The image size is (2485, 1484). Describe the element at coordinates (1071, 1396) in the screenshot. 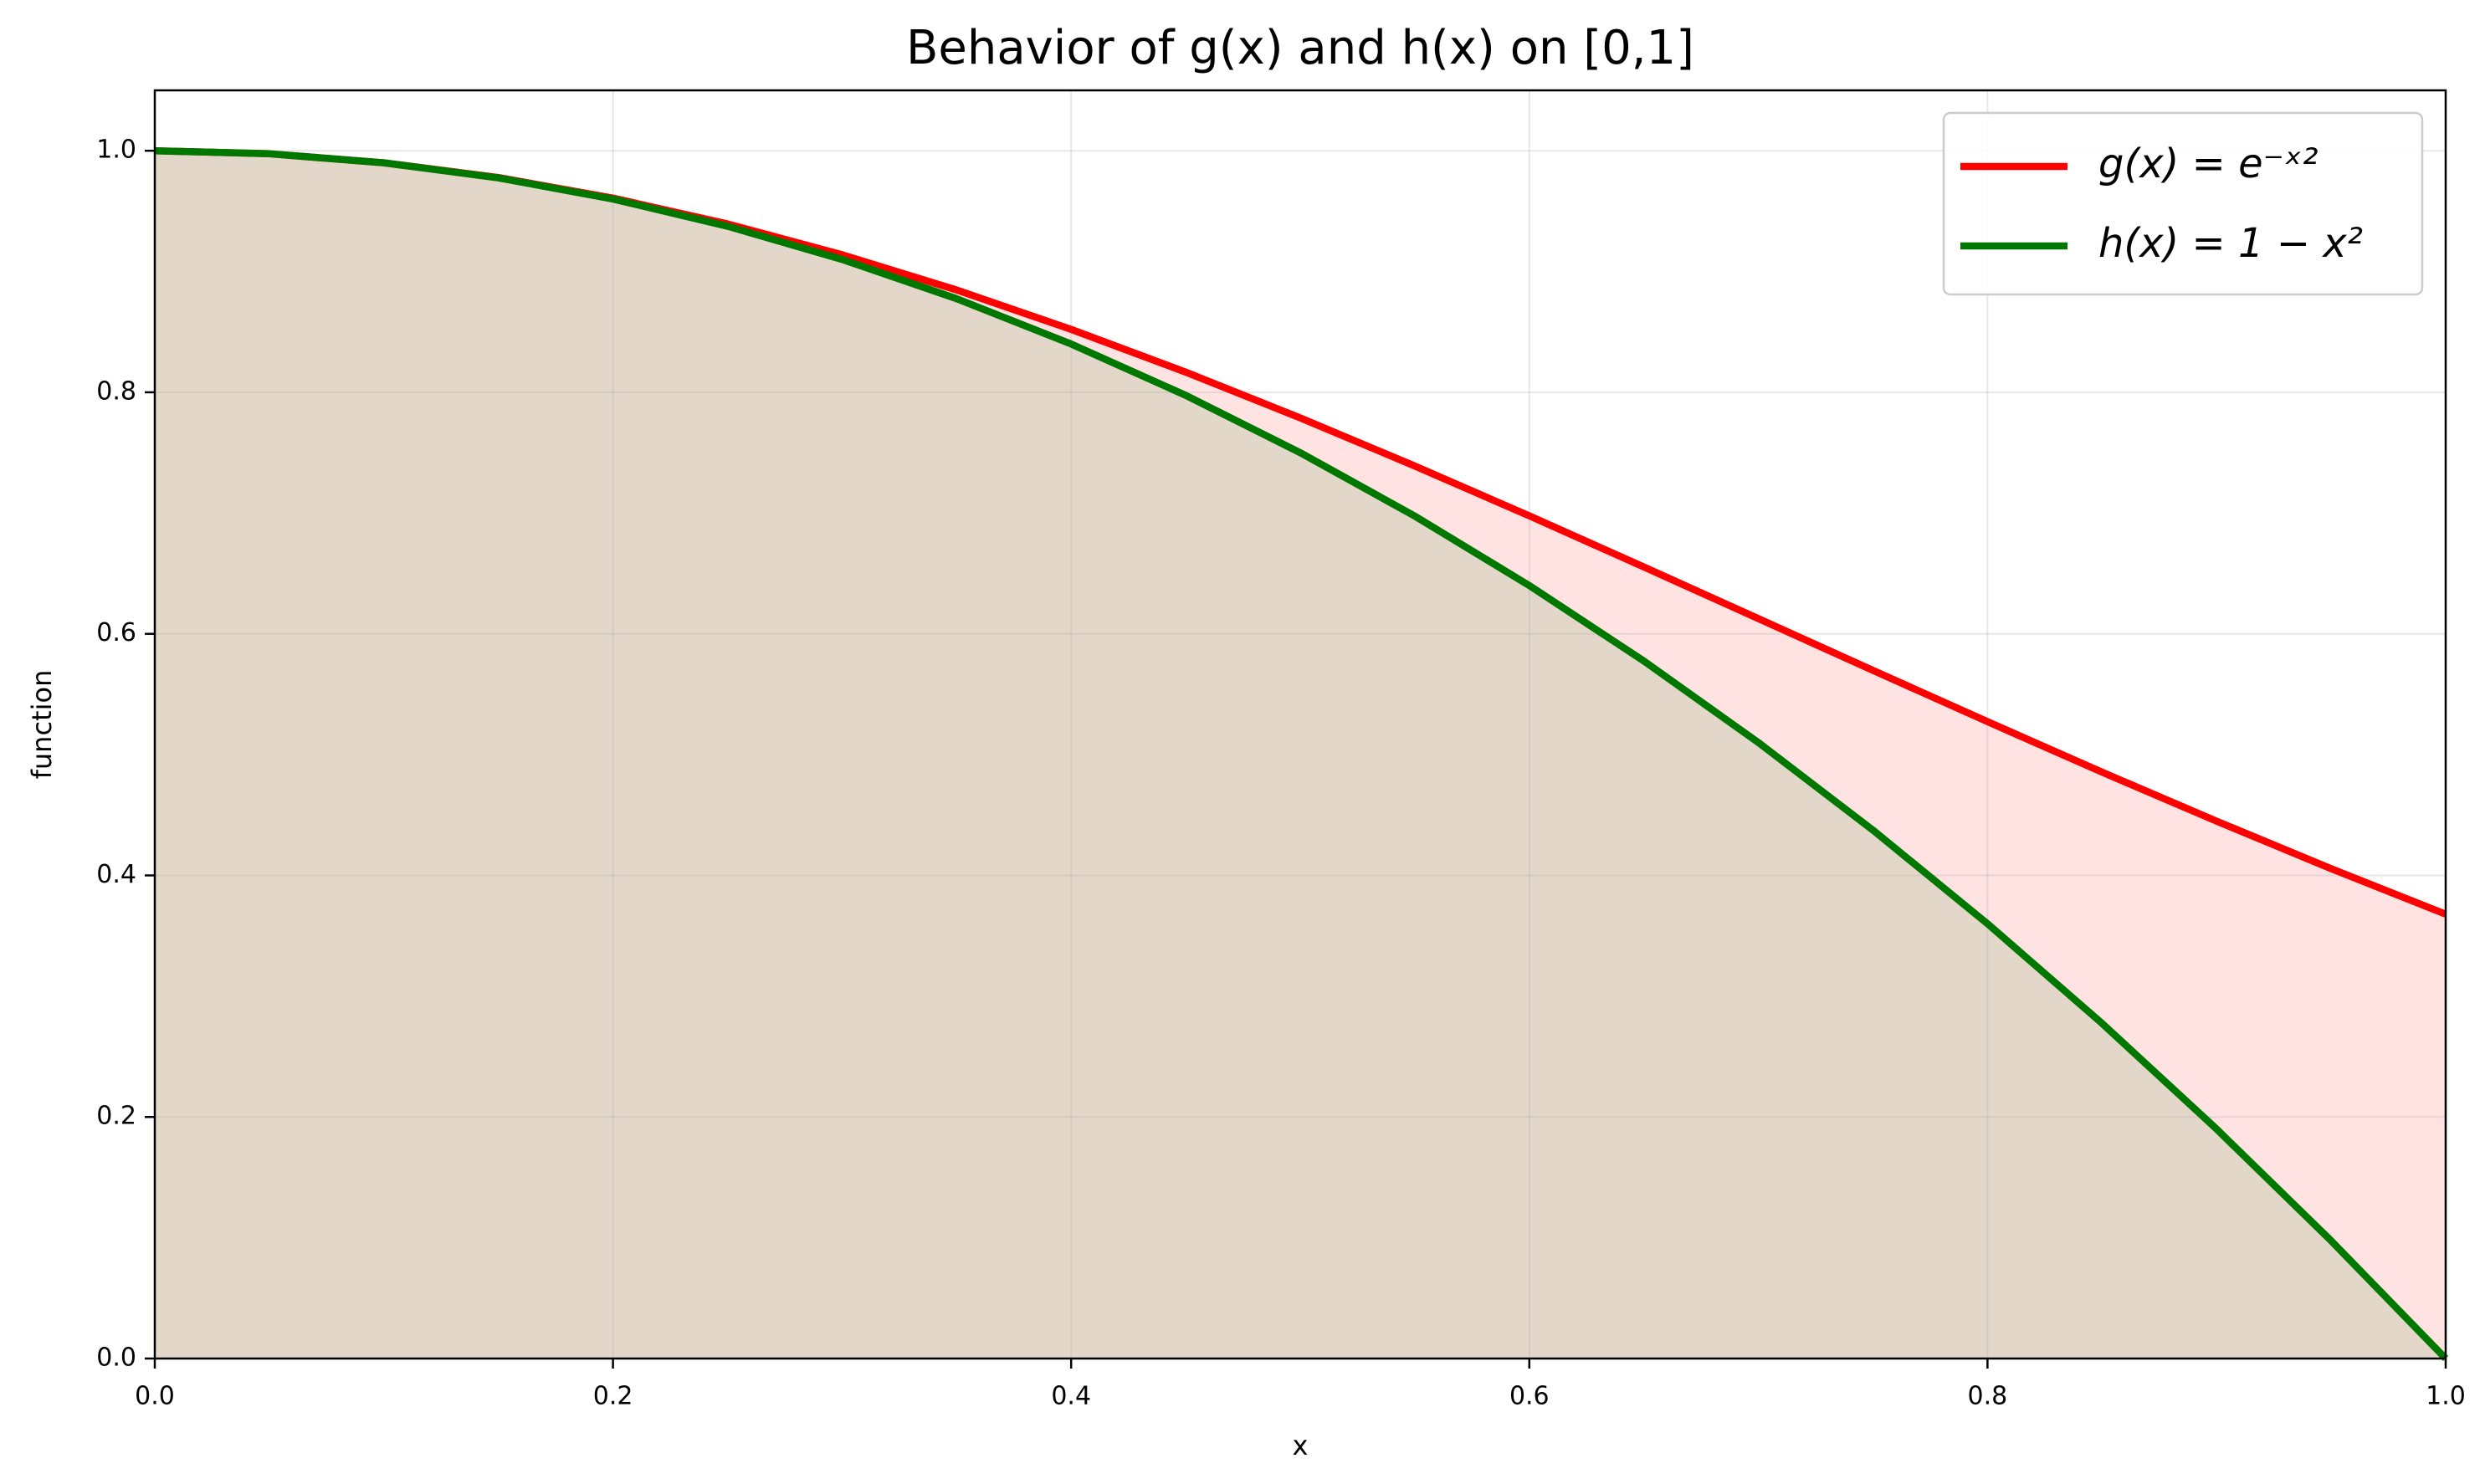

I see `x-tick-label: 0.4` at that location.